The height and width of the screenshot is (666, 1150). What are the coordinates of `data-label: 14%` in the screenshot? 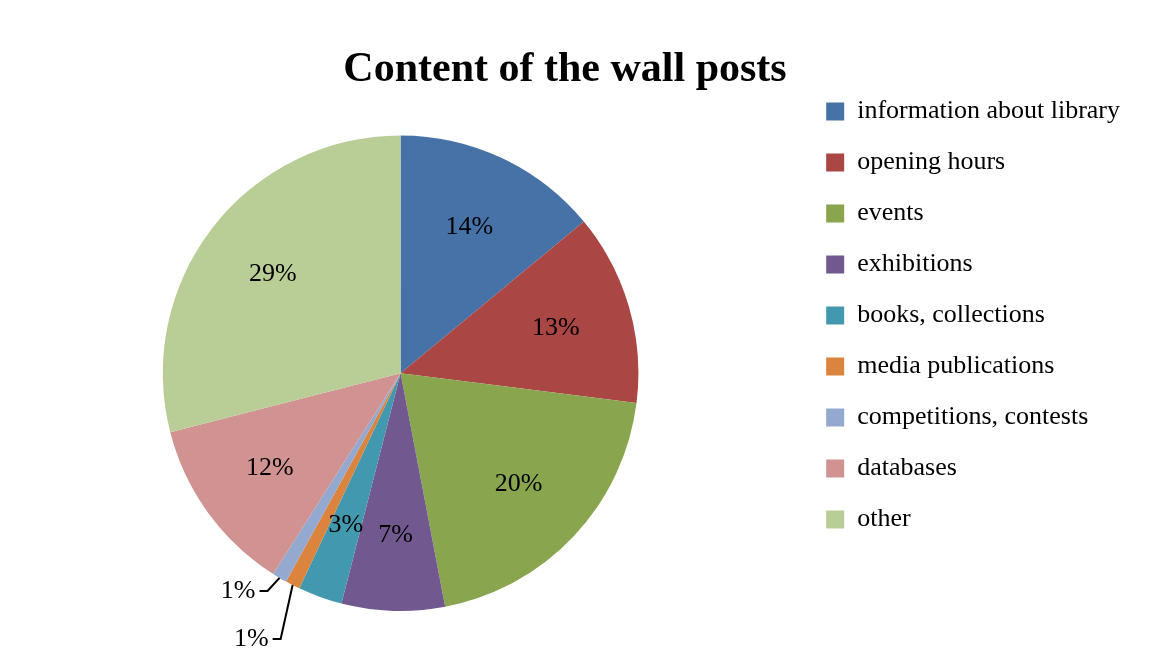 It's located at (469, 225).